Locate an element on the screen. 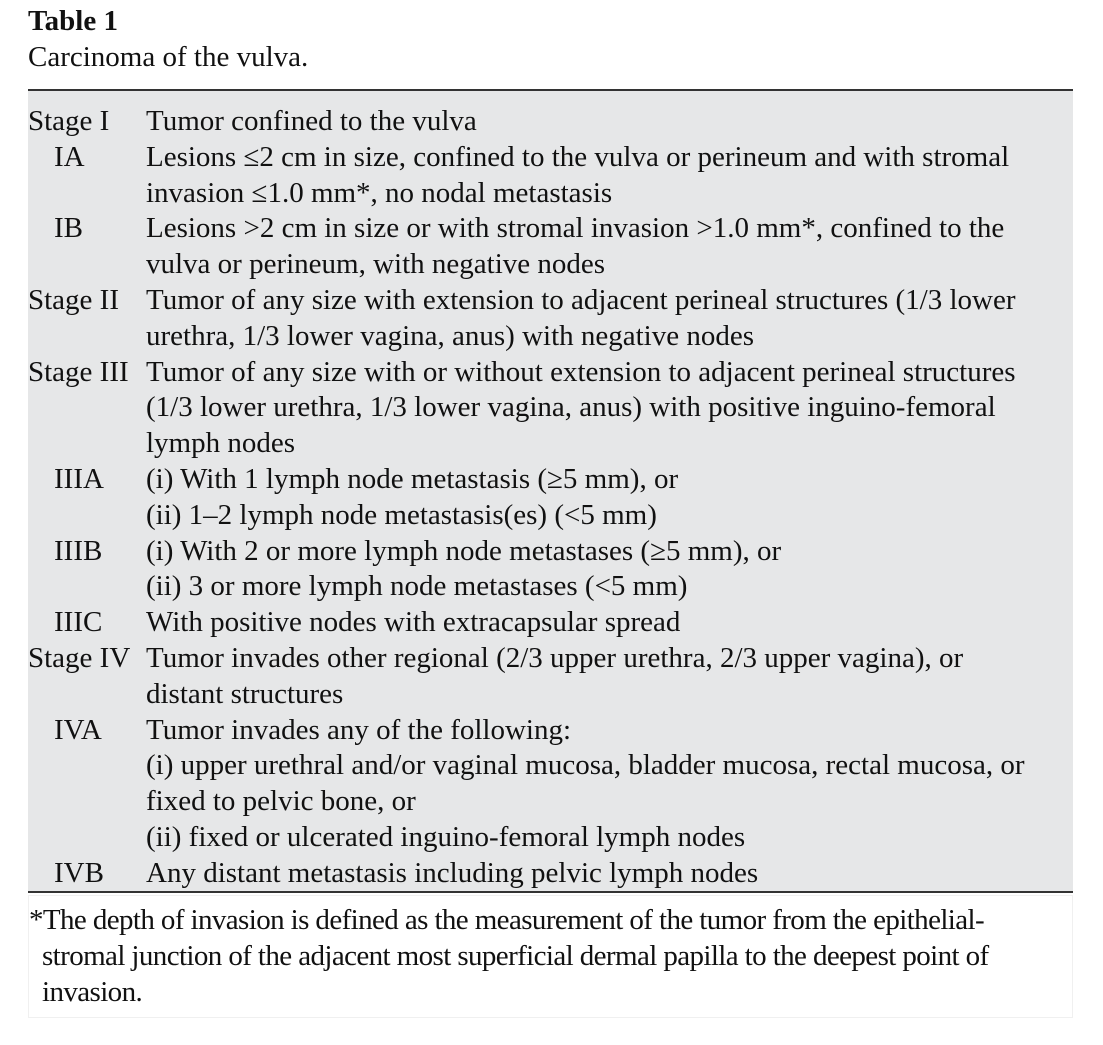 This screenshot has height=1045, width=1103. stage-label: Stage I is located at coordinates (69, 121).